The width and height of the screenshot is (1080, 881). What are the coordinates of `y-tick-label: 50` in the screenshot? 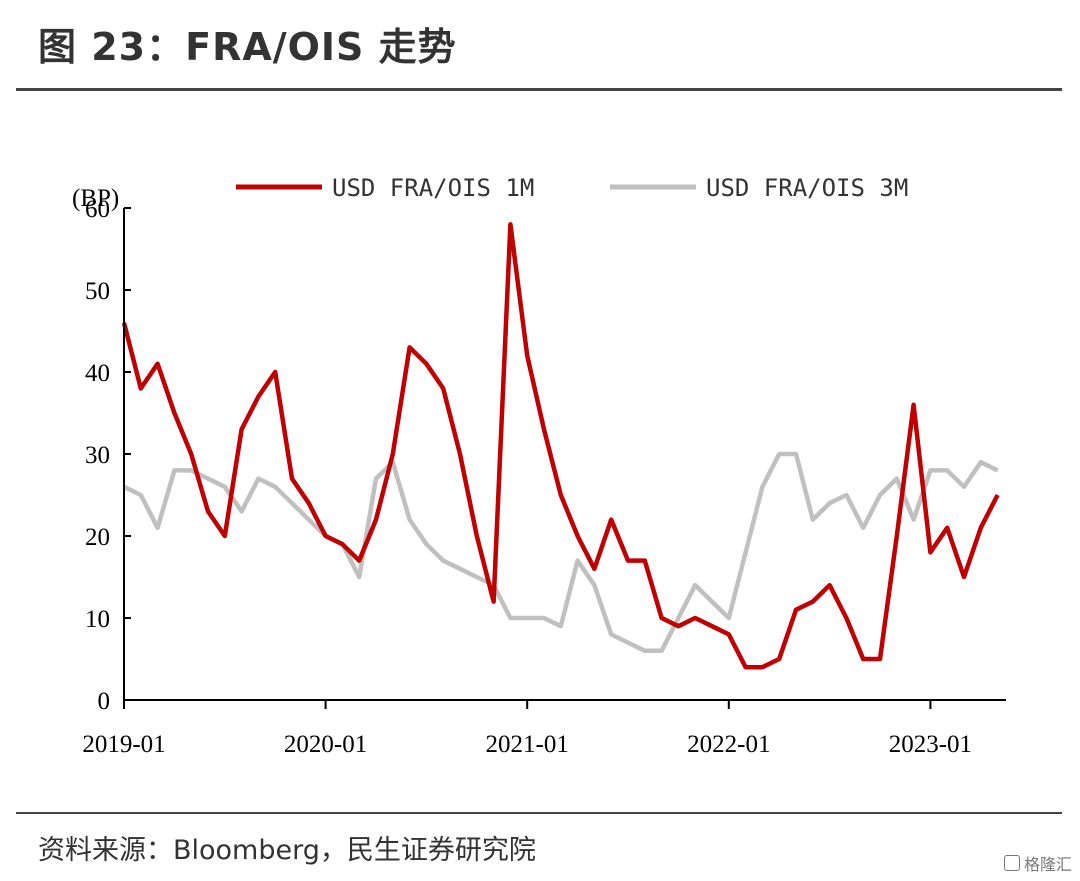 It's located at (97, 291).